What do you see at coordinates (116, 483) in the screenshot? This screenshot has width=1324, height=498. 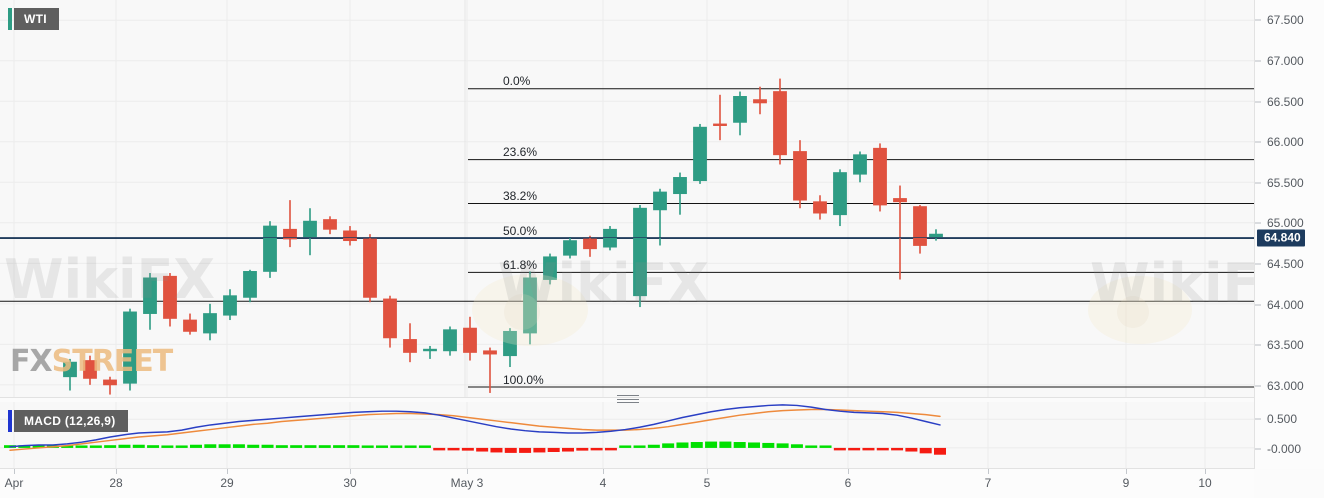 I see `time-axis-label: 28` at bounding box center [116, 483].